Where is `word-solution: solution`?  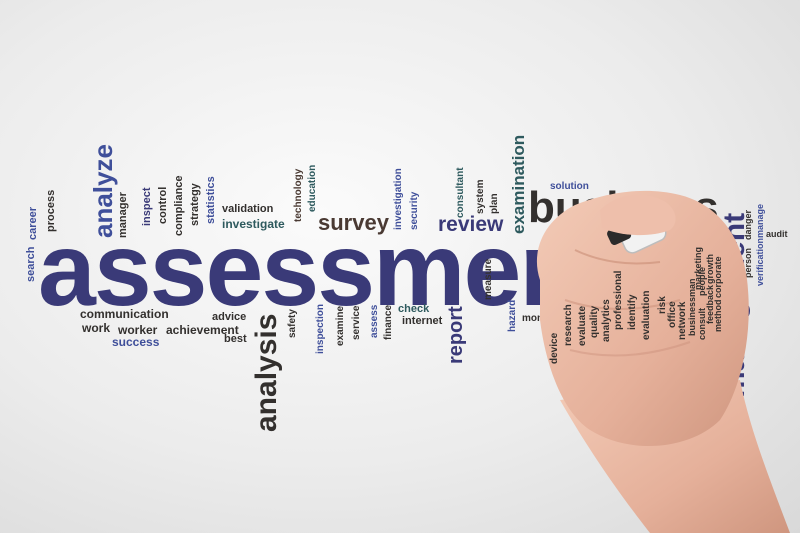 word-solution: solution is located at coordinates (569, 186).